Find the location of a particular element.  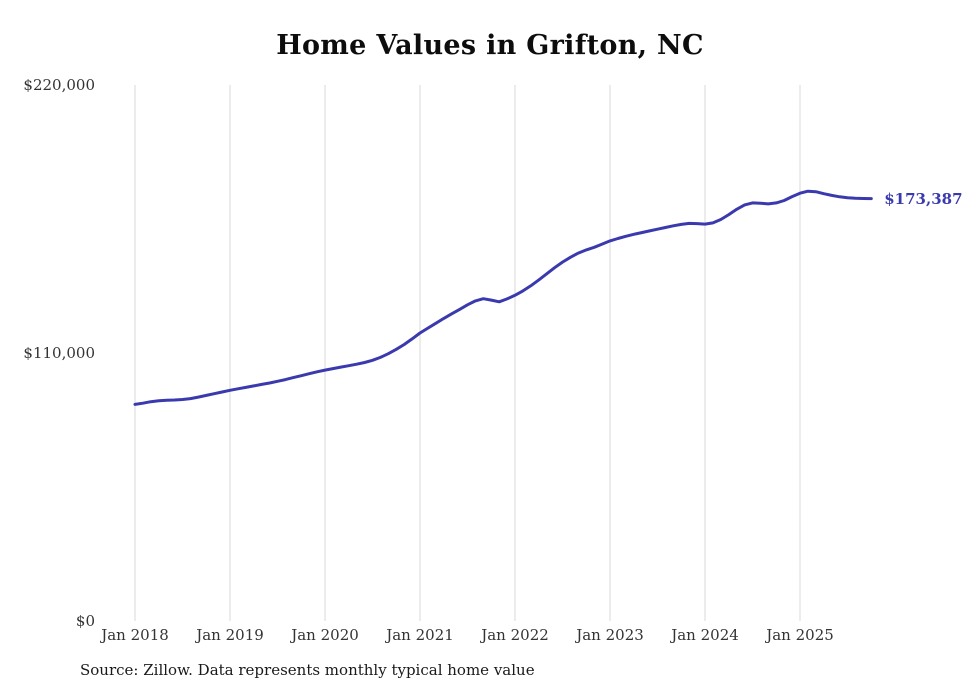

y-tick-label: $0 is located at coordinates (85, 621).